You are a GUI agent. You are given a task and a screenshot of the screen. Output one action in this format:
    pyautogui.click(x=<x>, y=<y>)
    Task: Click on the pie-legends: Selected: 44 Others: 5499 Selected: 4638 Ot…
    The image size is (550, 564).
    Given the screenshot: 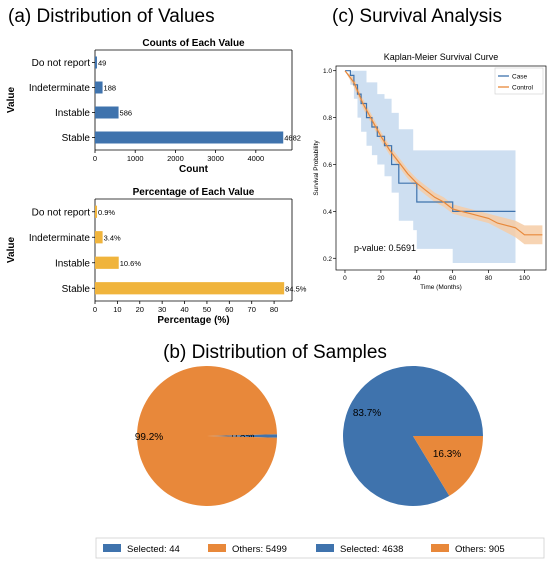 What is the action you would take?
    pyautogui.click(x=320, y=548)
    